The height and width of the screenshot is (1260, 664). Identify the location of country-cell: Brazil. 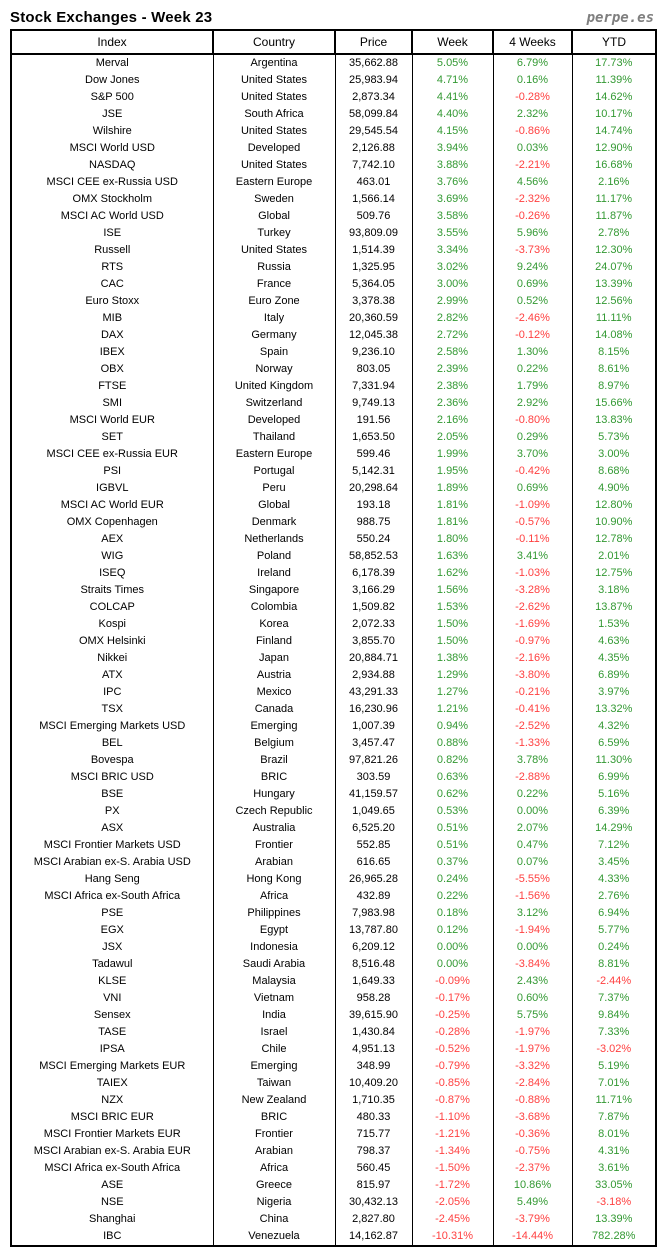
(274, 760).